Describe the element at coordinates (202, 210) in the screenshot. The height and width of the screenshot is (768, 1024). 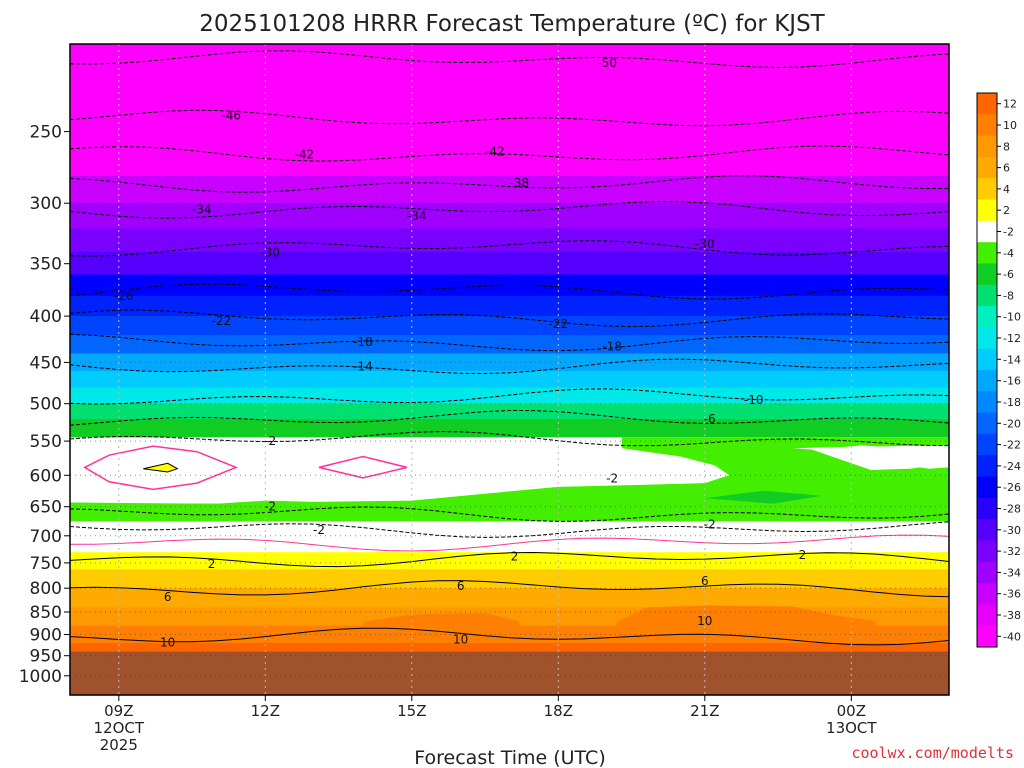
I see `contour-label: -34` at that location.